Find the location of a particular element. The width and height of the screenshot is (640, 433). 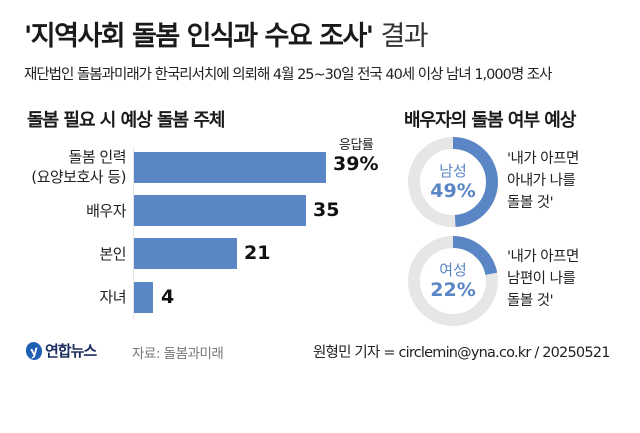

yonhap-logo-icon: y is located at coordinates (34, 350).